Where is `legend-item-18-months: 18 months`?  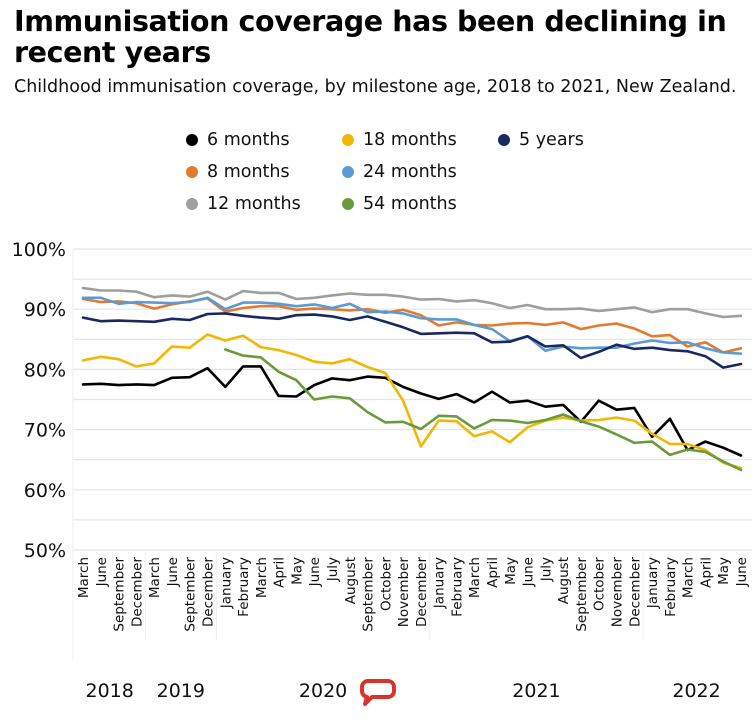
legend-item-18-months: 18 months is located at coordinates (399, 140).